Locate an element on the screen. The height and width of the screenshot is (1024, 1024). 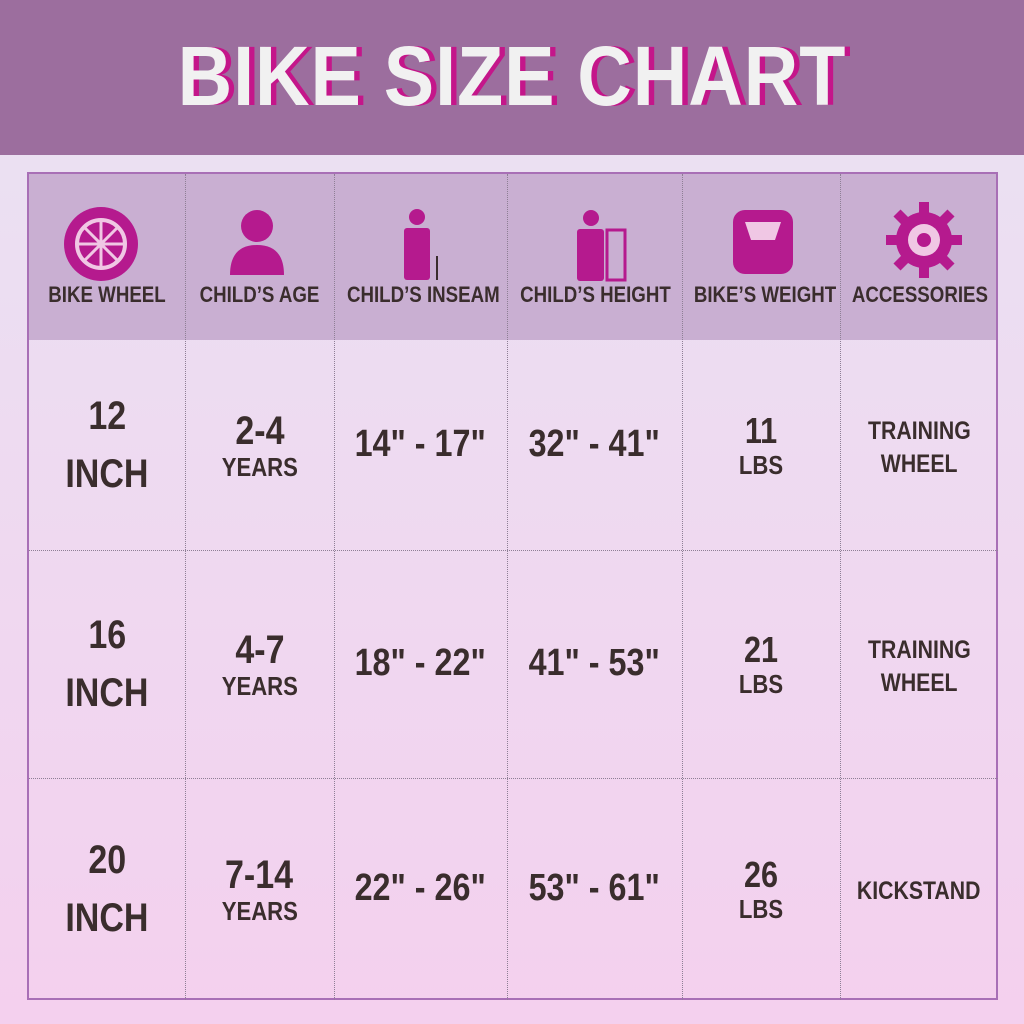
title: BIKE SIZE CHART is located at coordinates (512, 76).